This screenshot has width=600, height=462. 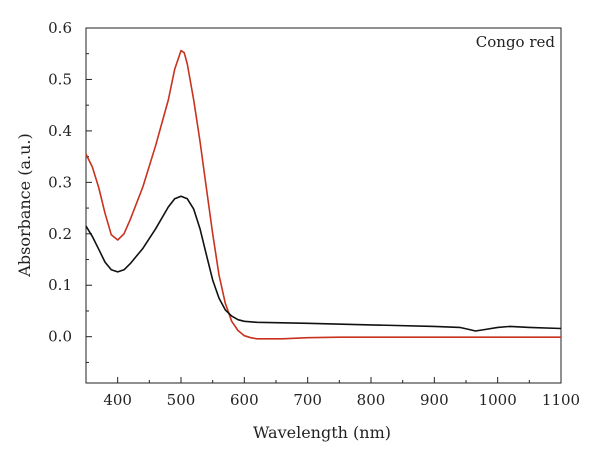 What do you see at coordinates (332, 393) in the screenshot?
I see `x-axis: 400 500 600 700 800 900 1000 1100` at bounding box center [332, 393].